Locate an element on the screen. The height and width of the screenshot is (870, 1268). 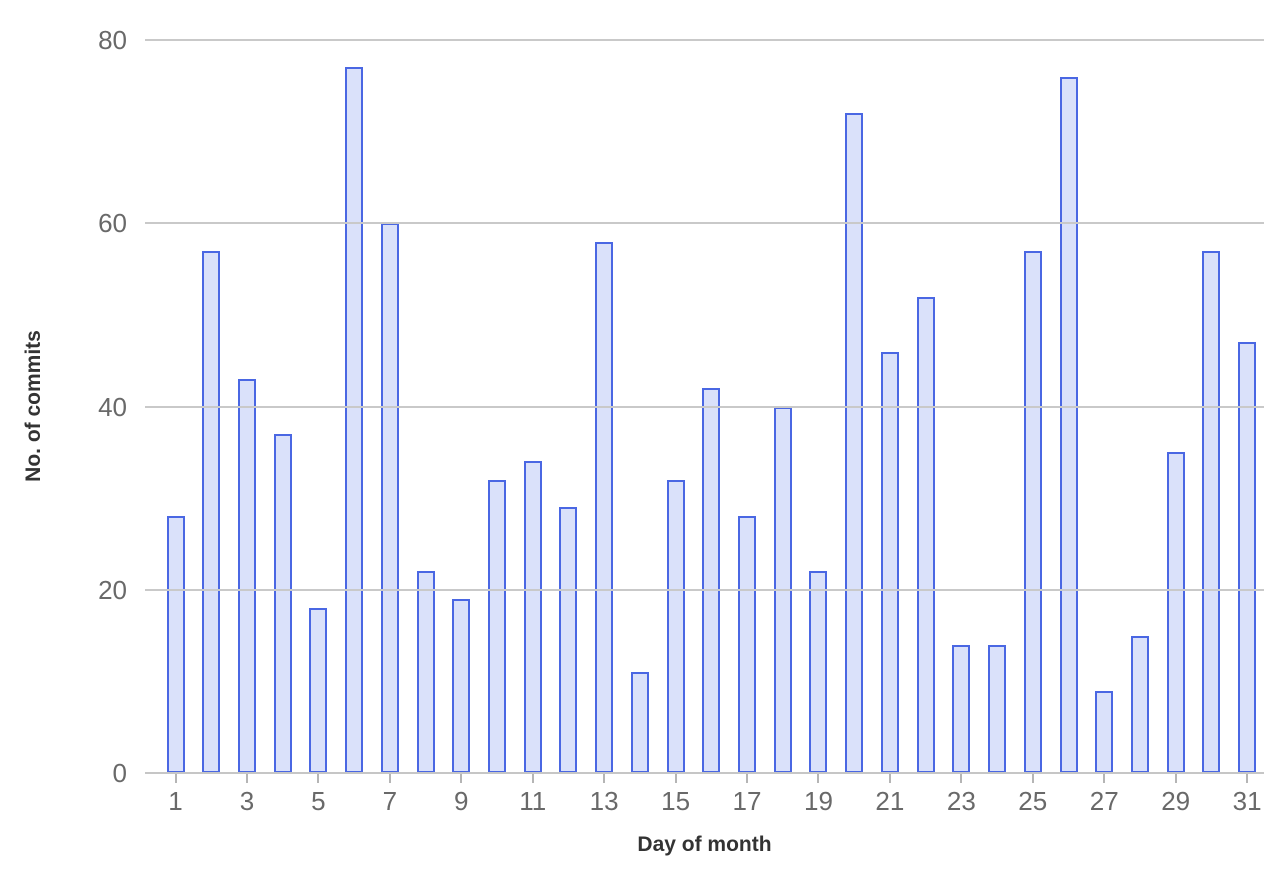
x-tick-label-21: 21 is located at coordinates (890, 801).